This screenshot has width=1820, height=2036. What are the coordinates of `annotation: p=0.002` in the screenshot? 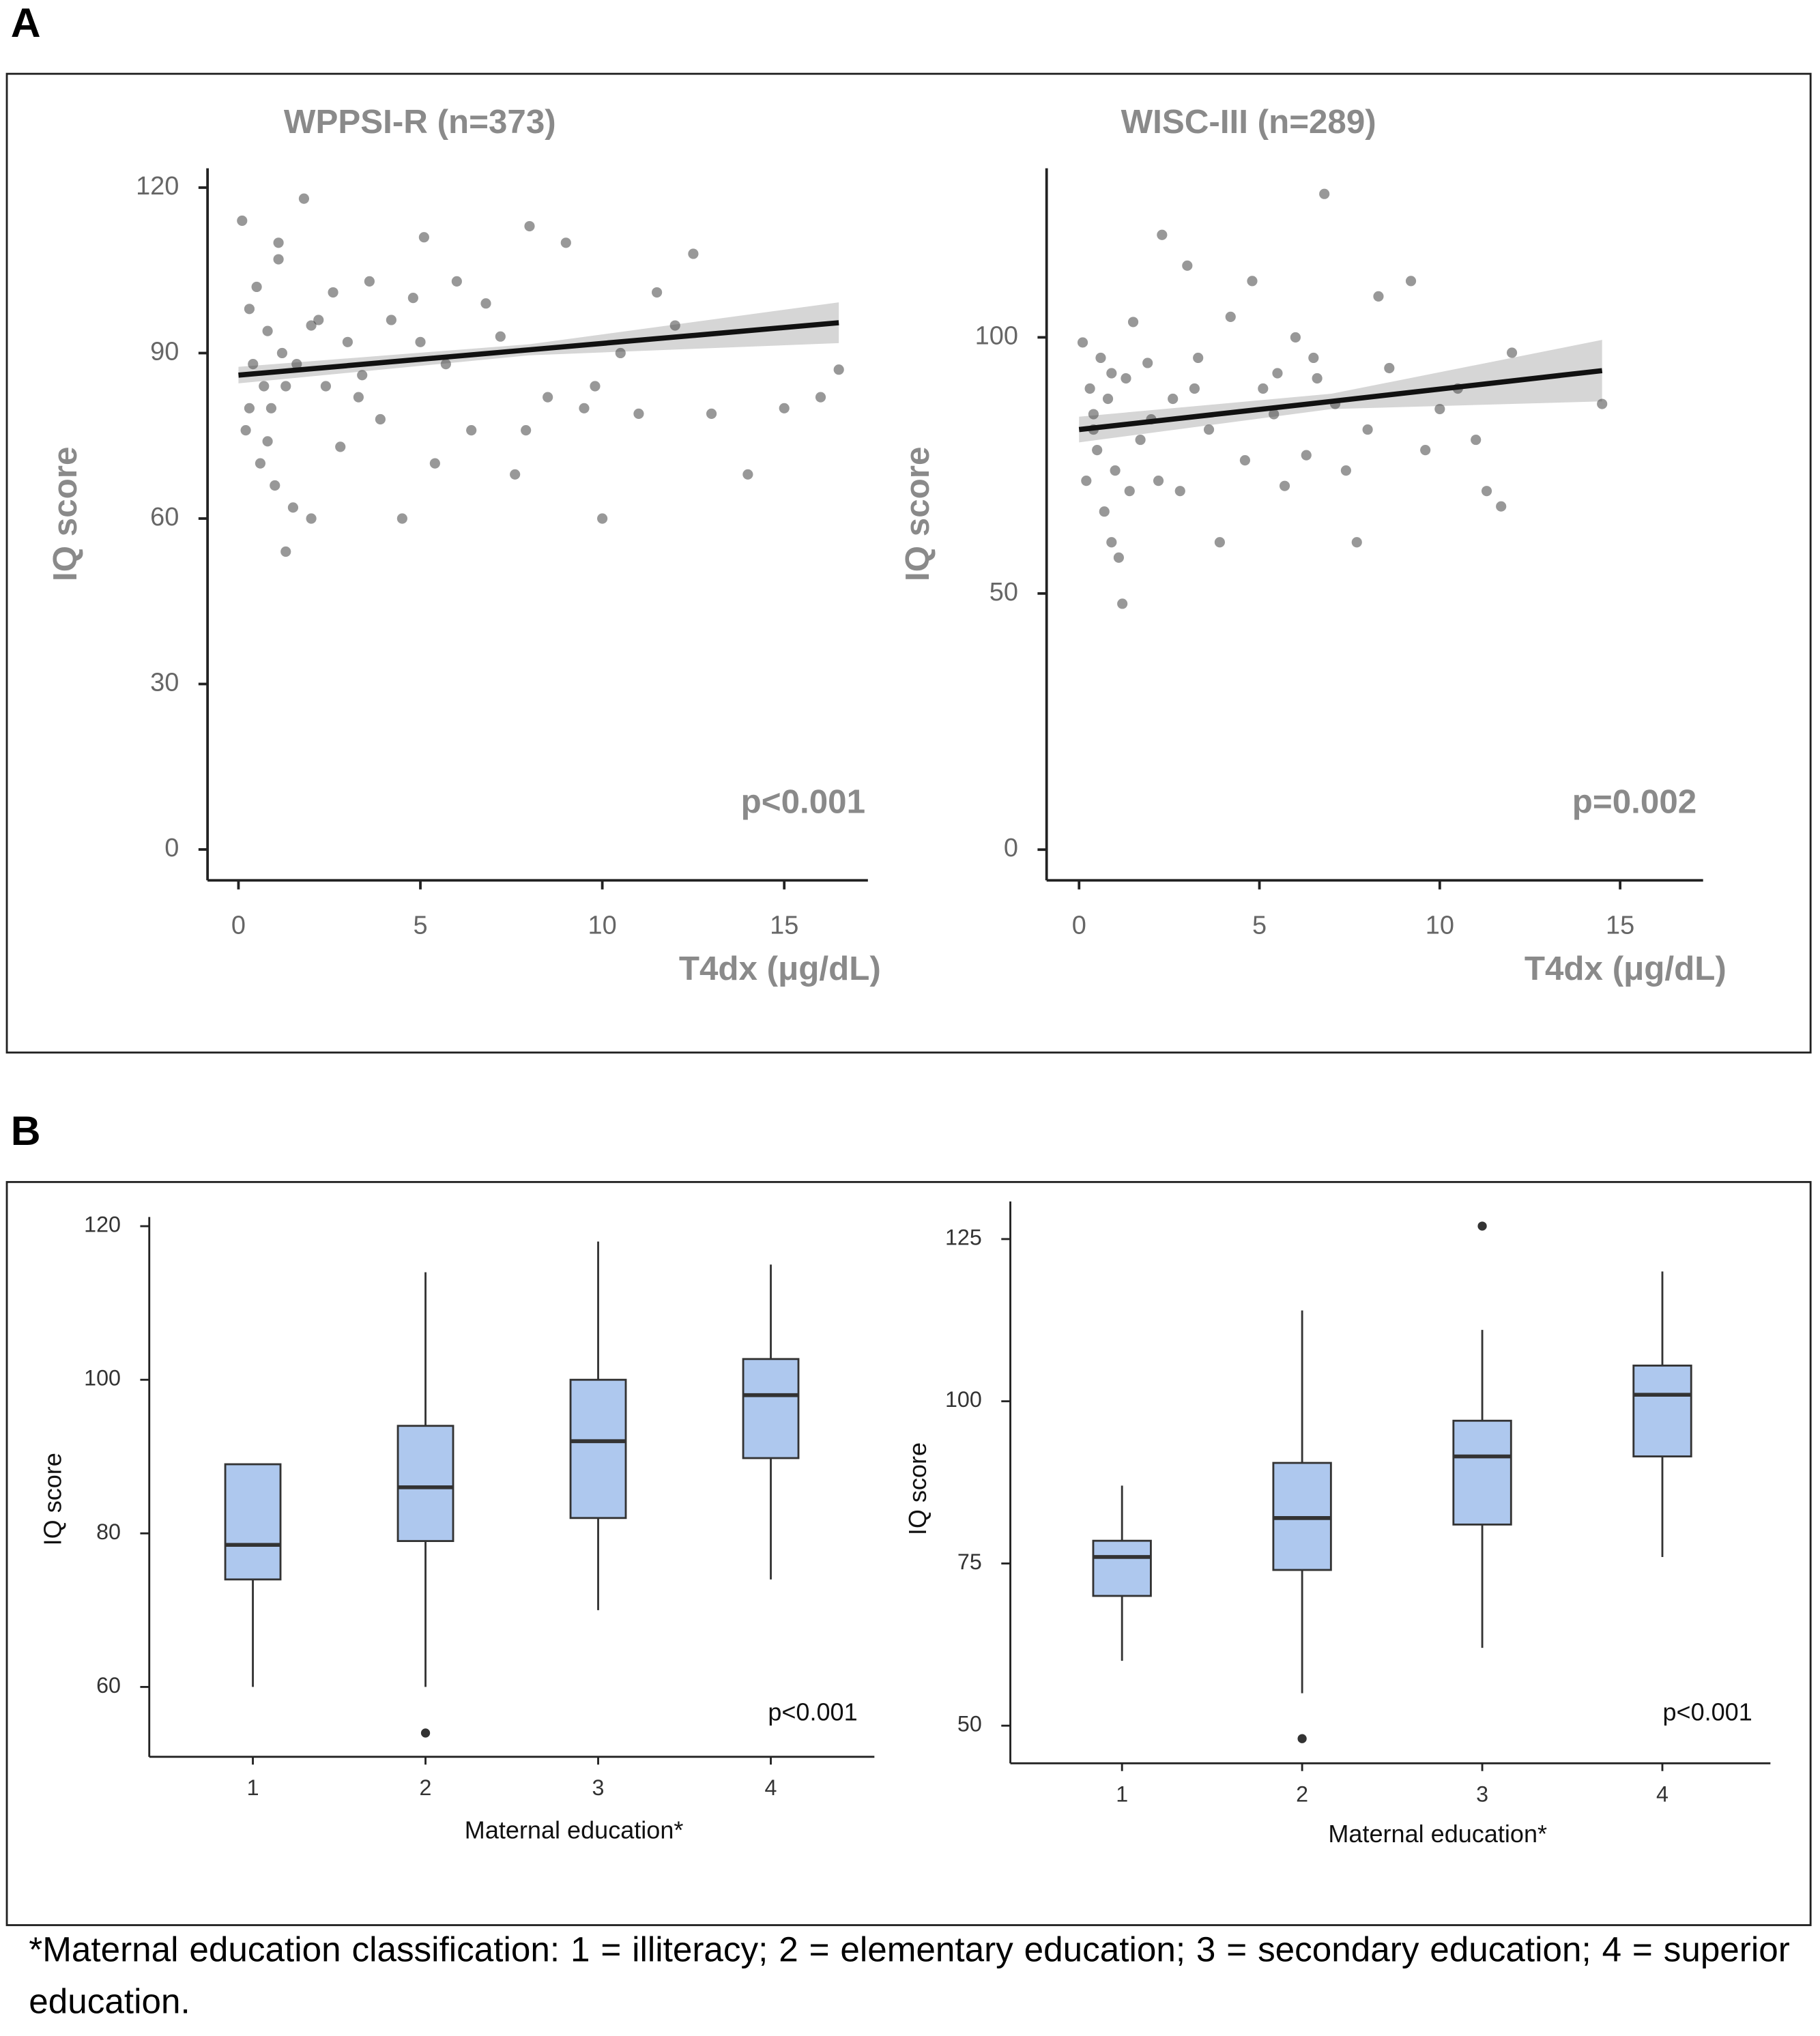 It's located at (1634, 801).